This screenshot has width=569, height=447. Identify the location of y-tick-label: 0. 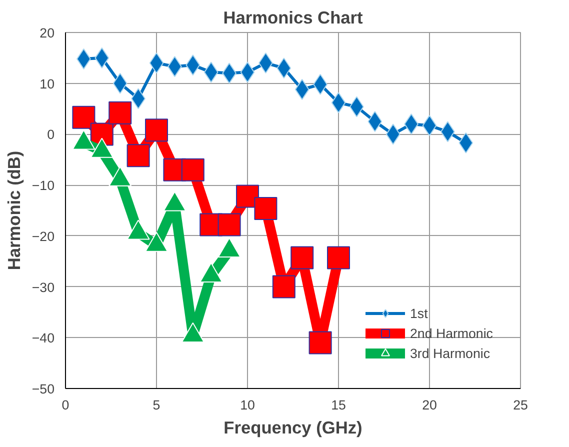
(51, 134).